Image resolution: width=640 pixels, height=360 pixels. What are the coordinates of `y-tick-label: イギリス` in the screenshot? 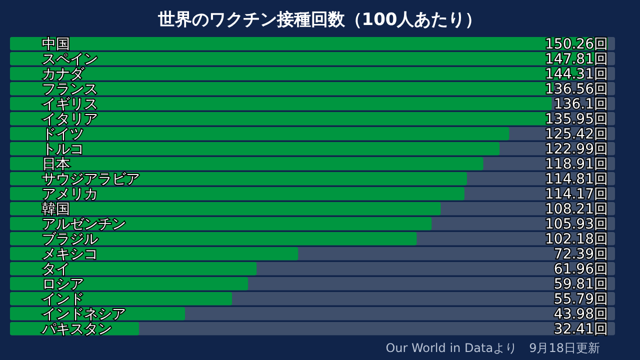 It's located at (70, 104).